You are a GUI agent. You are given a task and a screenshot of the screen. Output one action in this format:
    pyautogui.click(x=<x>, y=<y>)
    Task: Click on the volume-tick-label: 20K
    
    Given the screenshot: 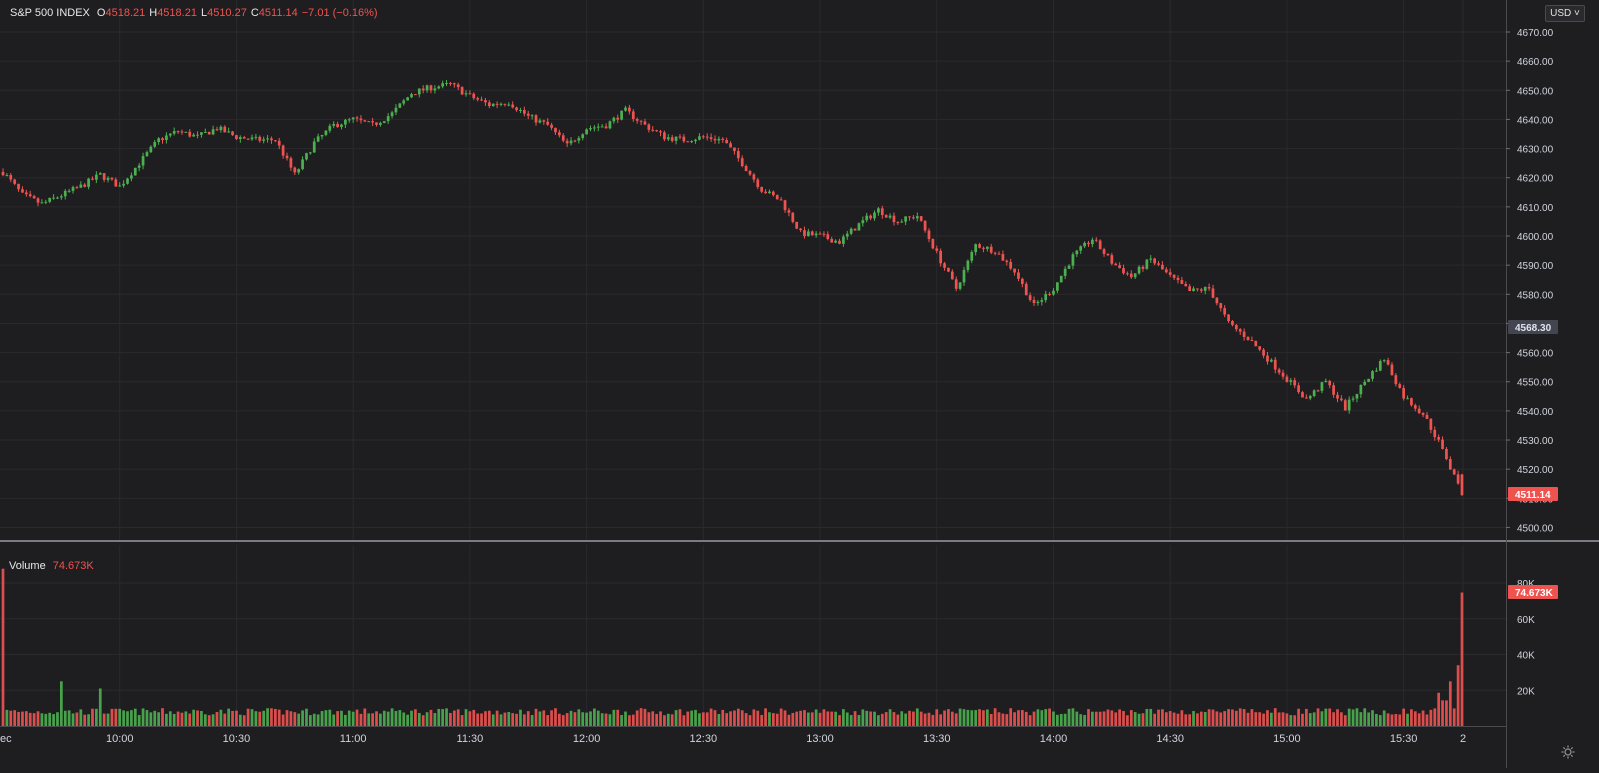 What is the action you would take?
    pyautogui.click(x=1526, y=691)
    